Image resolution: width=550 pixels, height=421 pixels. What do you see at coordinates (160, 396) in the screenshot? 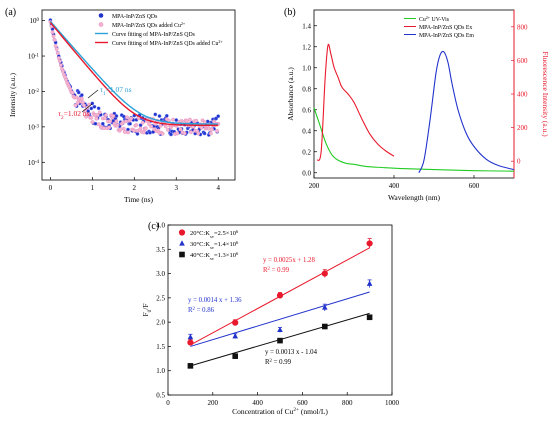
I see `panel-c-y-tick-label: 0.5` at bounding box center [160, 396].